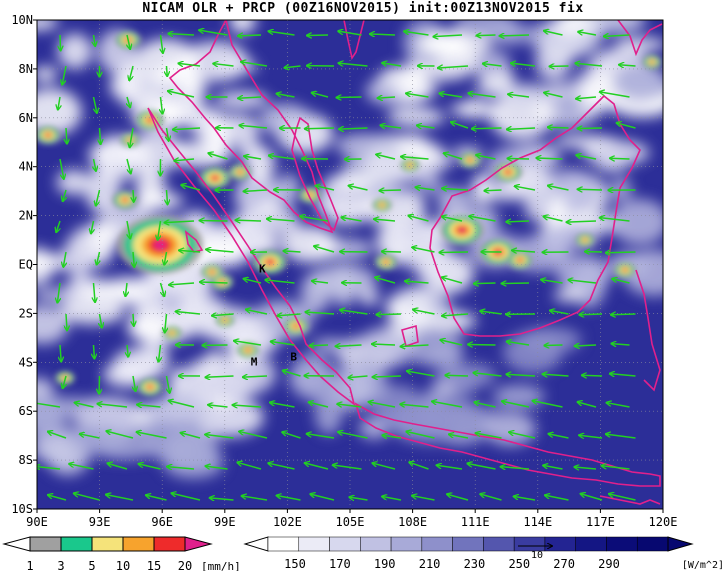 The height and width of the screenshot is (571, 726). Describe the element at coordinates (256, 544) in the screenshot. I see `olr-colorbar-low-end` at that location.